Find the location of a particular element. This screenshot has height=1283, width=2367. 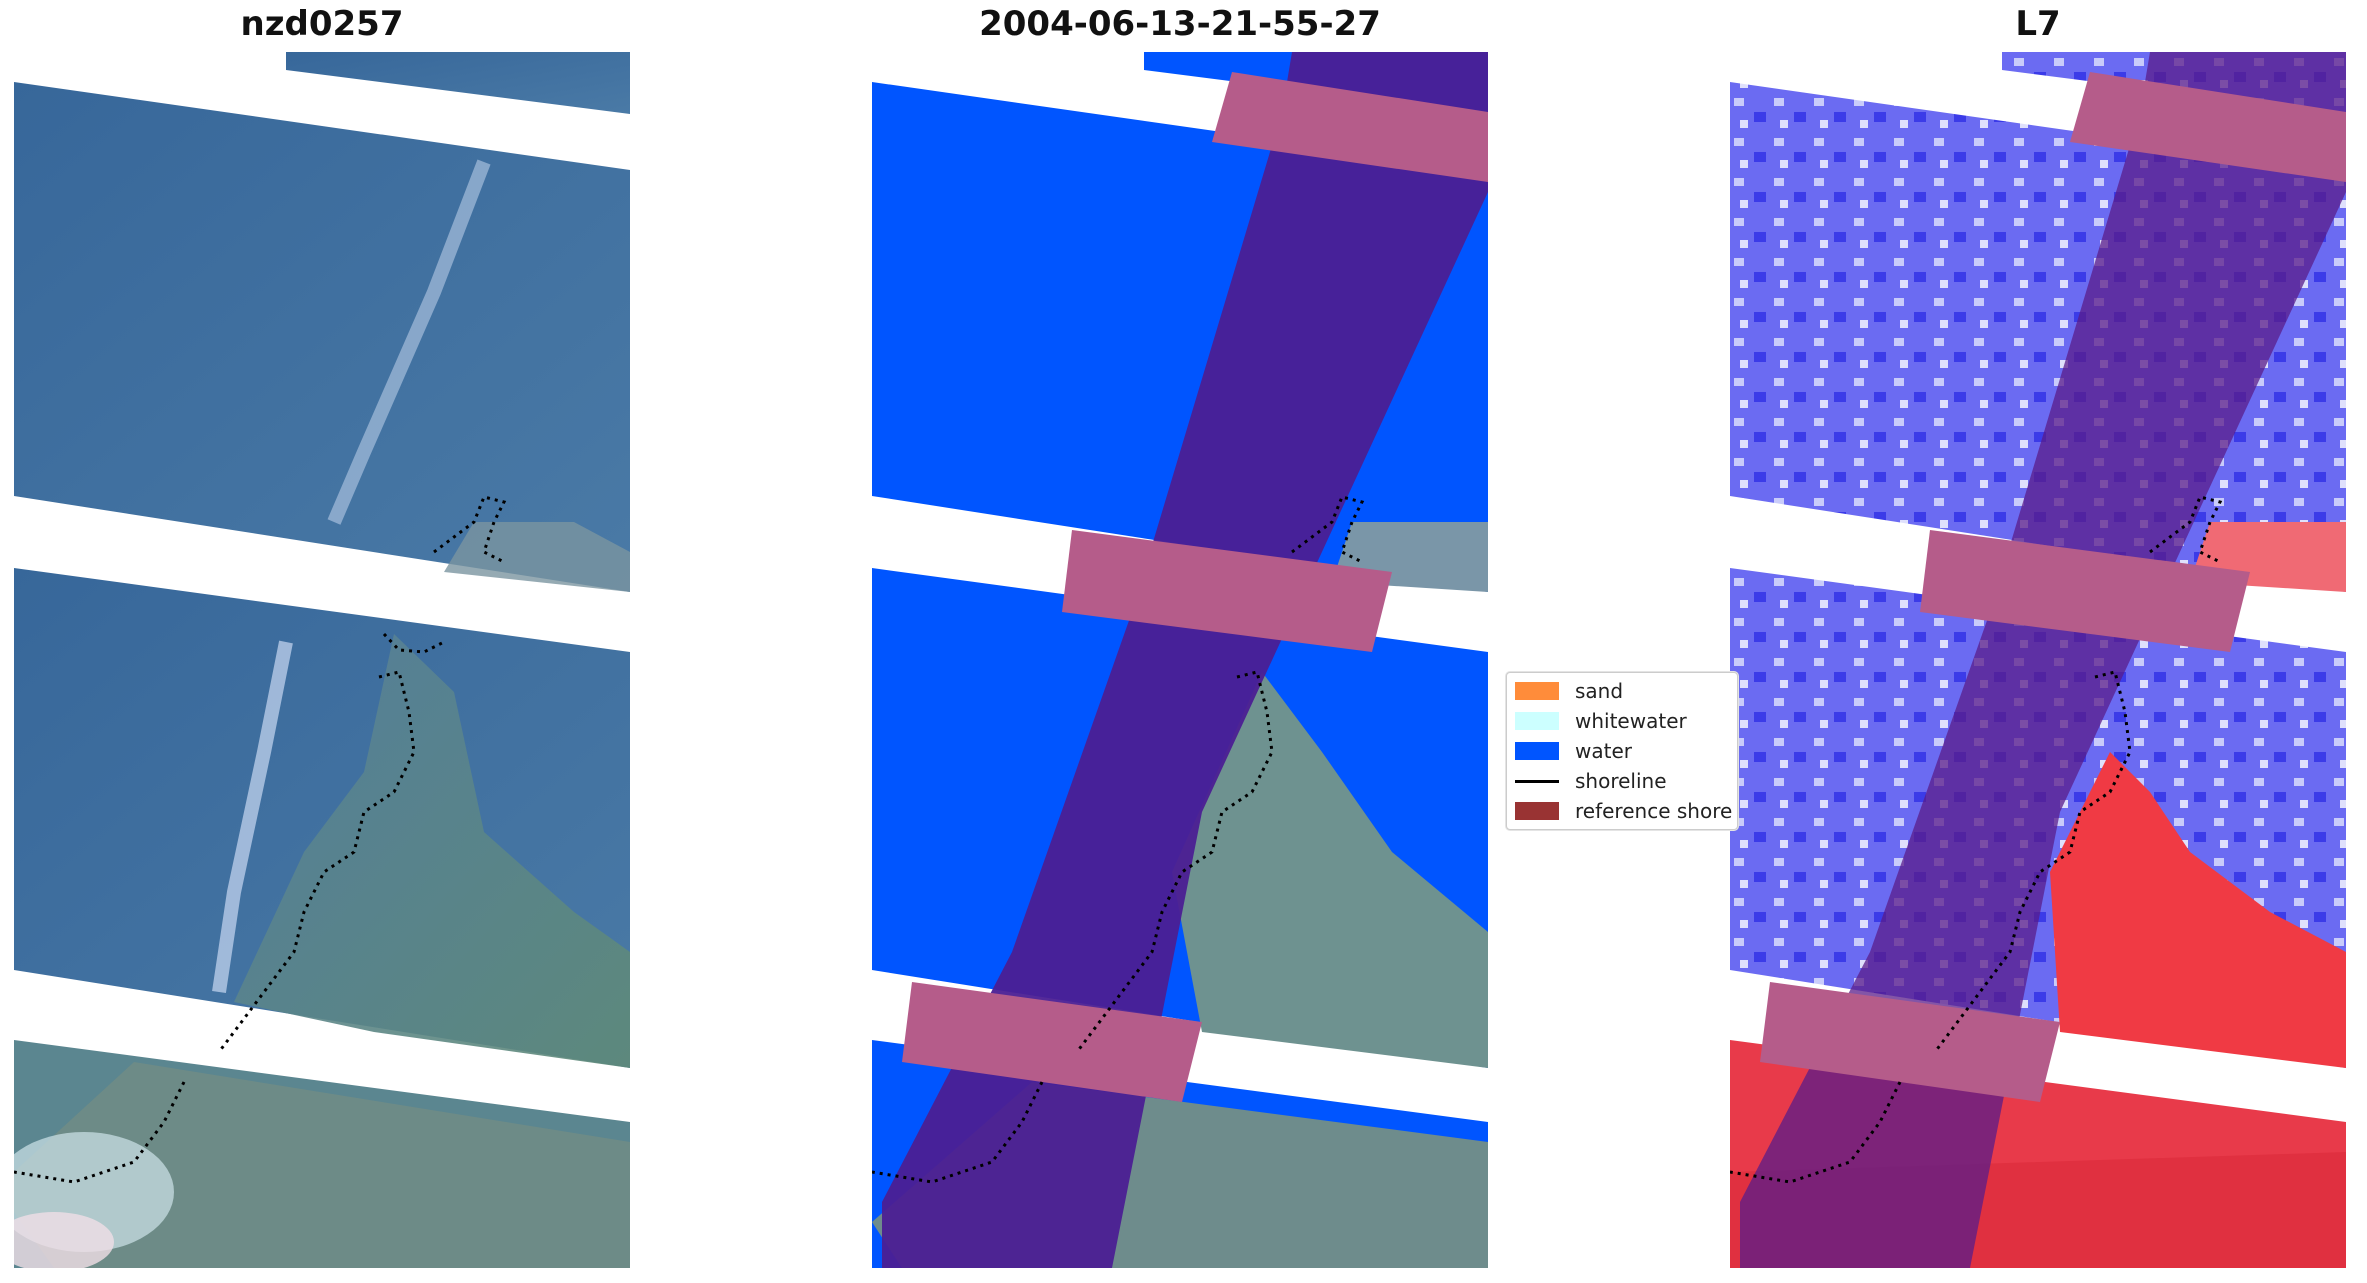

legend-item-sand: sand is located at coordinates (1569, 691).